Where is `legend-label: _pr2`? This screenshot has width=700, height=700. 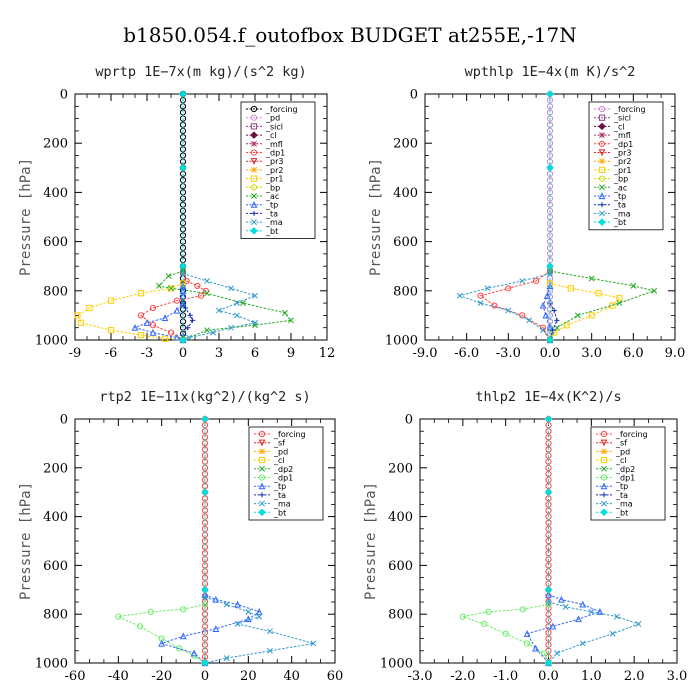 legend-label: _pr2 is located at coordinates (622, 161).